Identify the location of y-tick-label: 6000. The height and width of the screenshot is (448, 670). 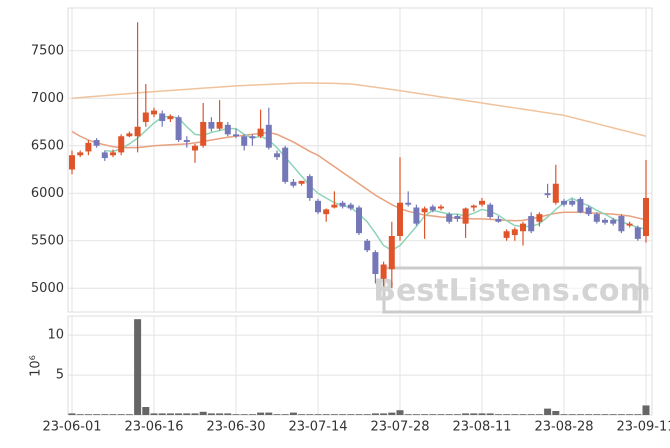
(47, 193).